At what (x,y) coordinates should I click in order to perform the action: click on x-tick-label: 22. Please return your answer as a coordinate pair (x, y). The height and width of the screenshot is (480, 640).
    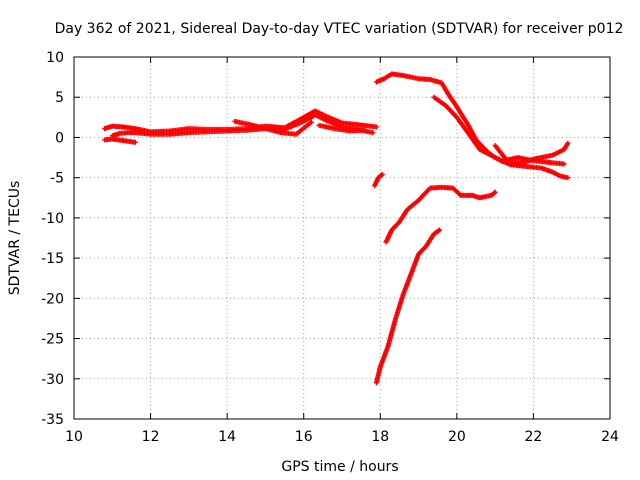
    Looking at the image, I should click on (534, 437).